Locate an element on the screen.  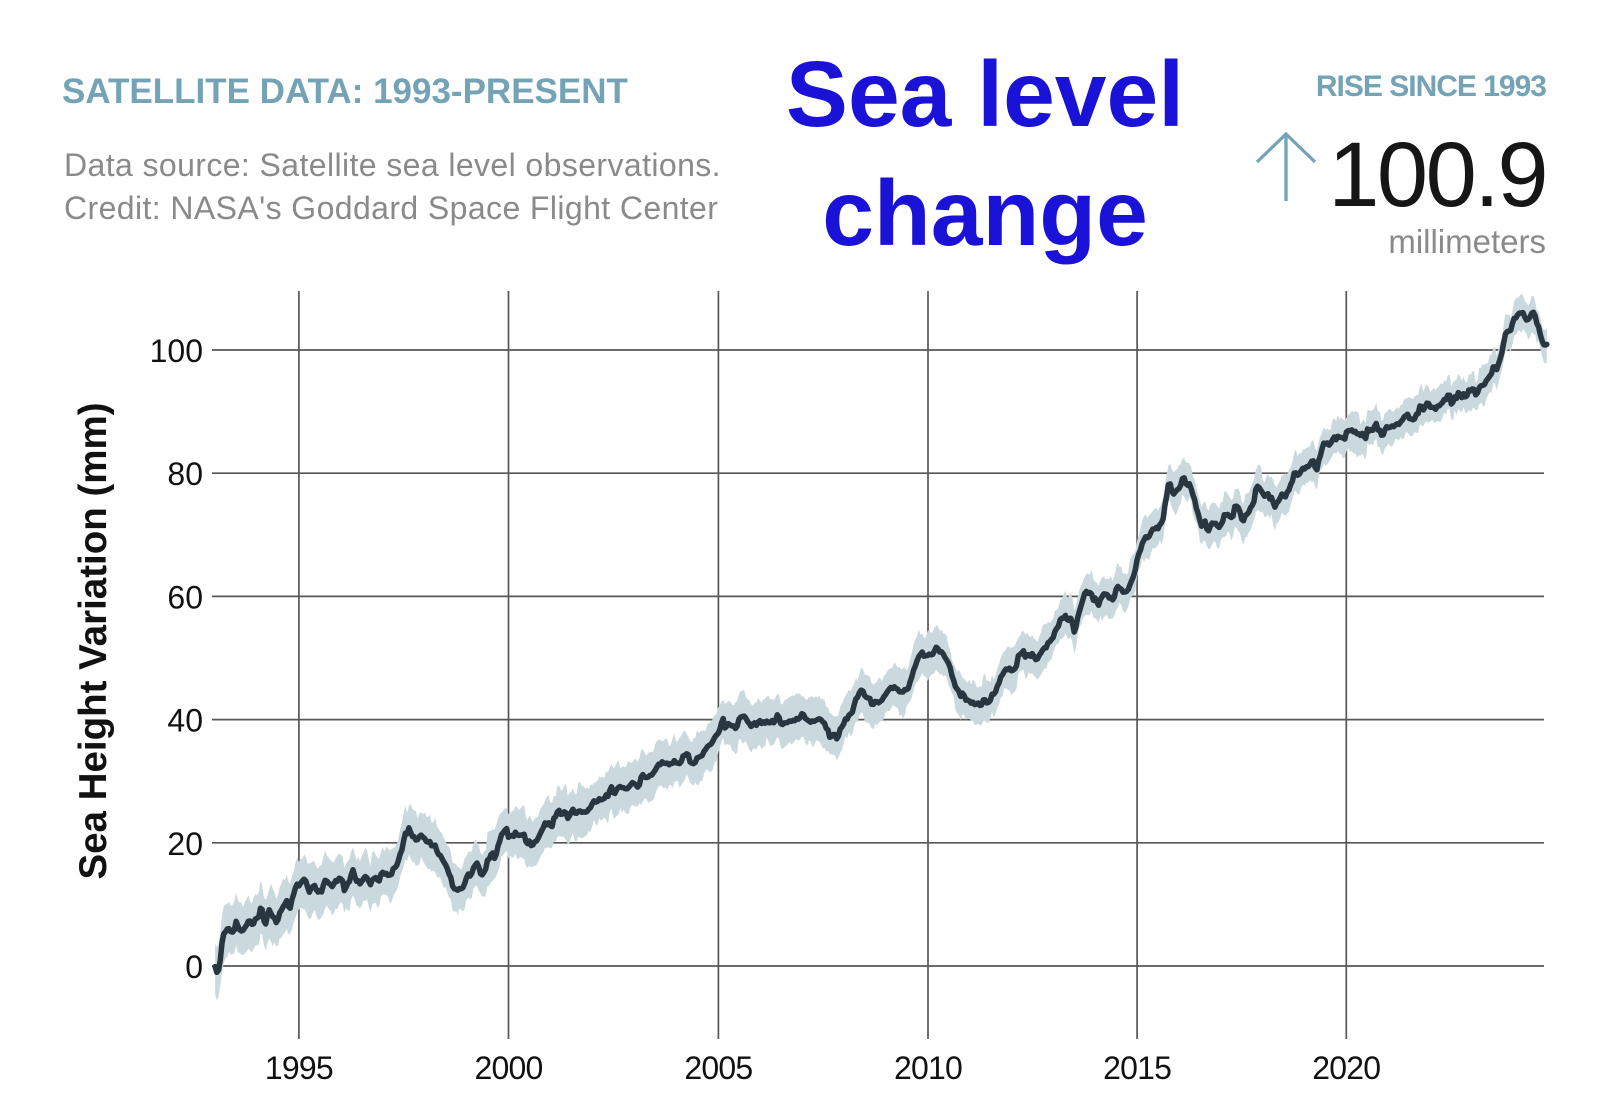
svg-text: 2005 is located at coordinates (718, 1068).